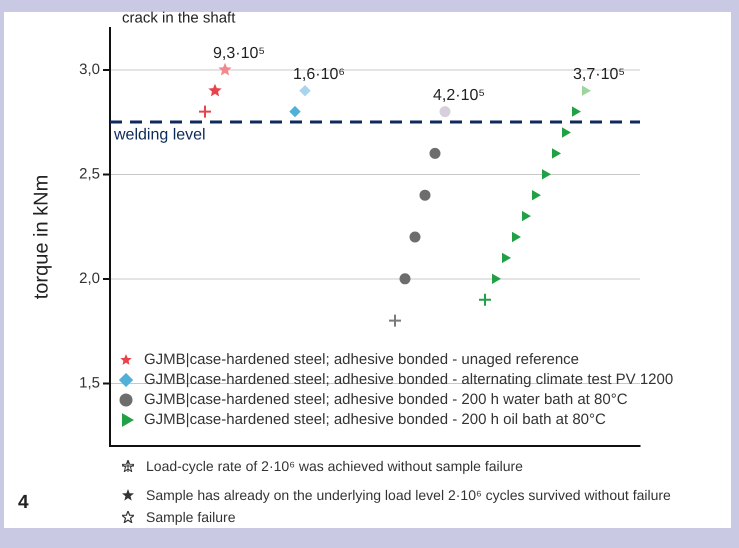 The image size is (739, 548). Describe the element at coordinates (179, 18) in the screenshot. I see `text: crack in the shaft` at that location.